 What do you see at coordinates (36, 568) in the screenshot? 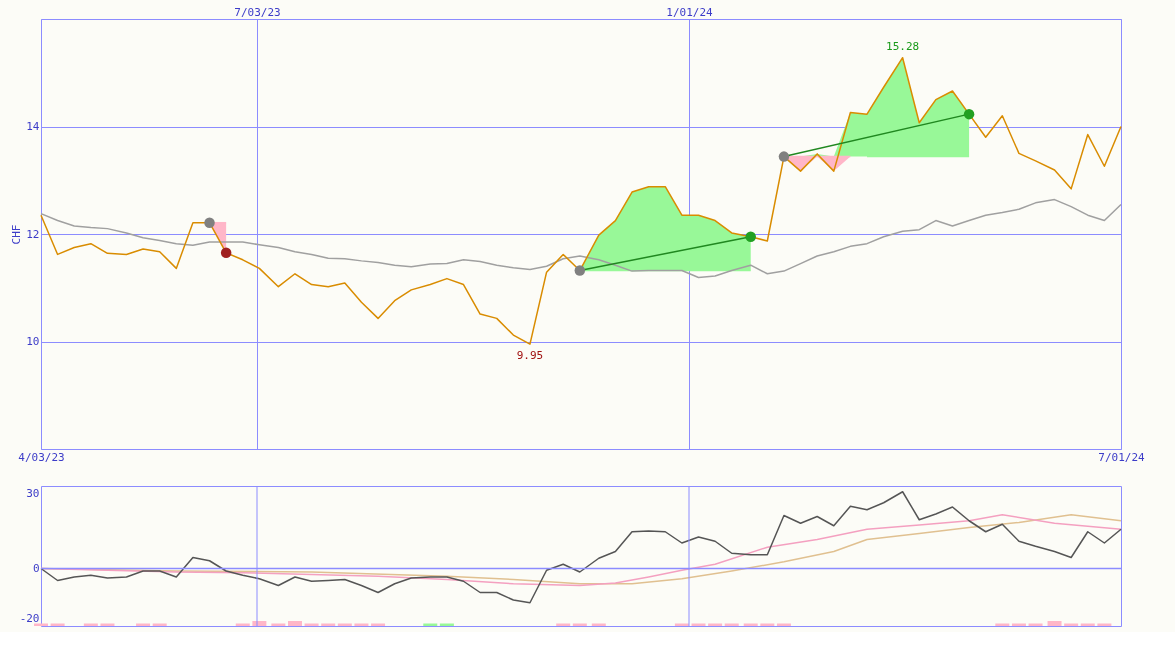
I see `y-tick-label: 0` at bounding box center [36, 568].